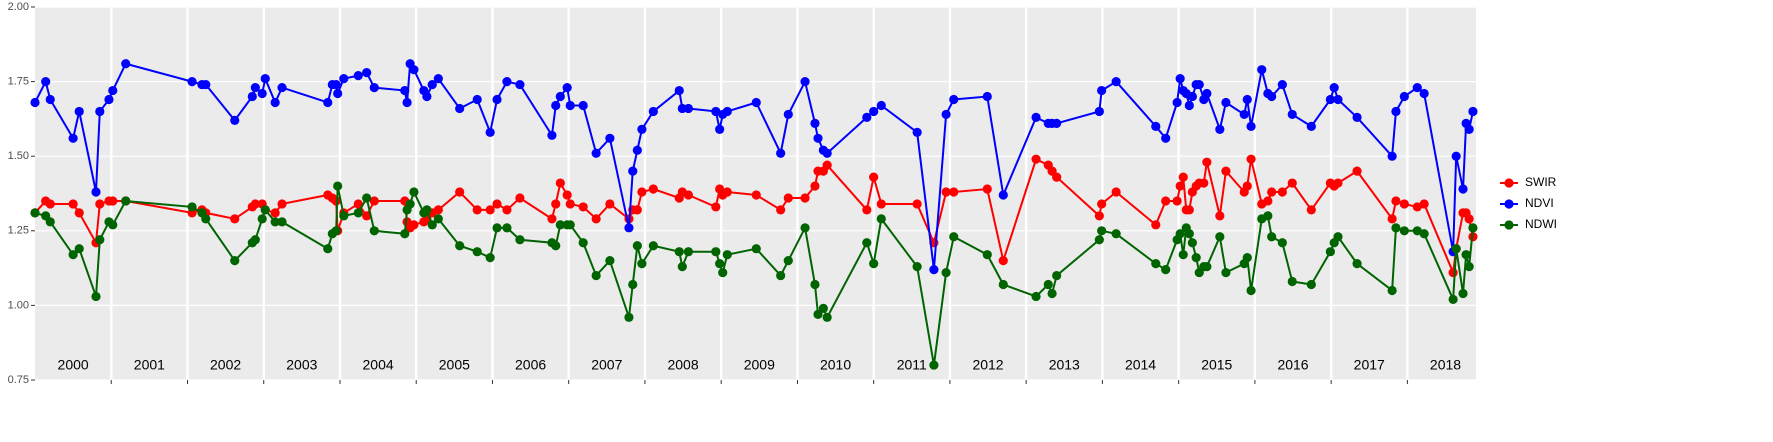  I want to click on y-tick-label: 1.50, so click(18, 156).